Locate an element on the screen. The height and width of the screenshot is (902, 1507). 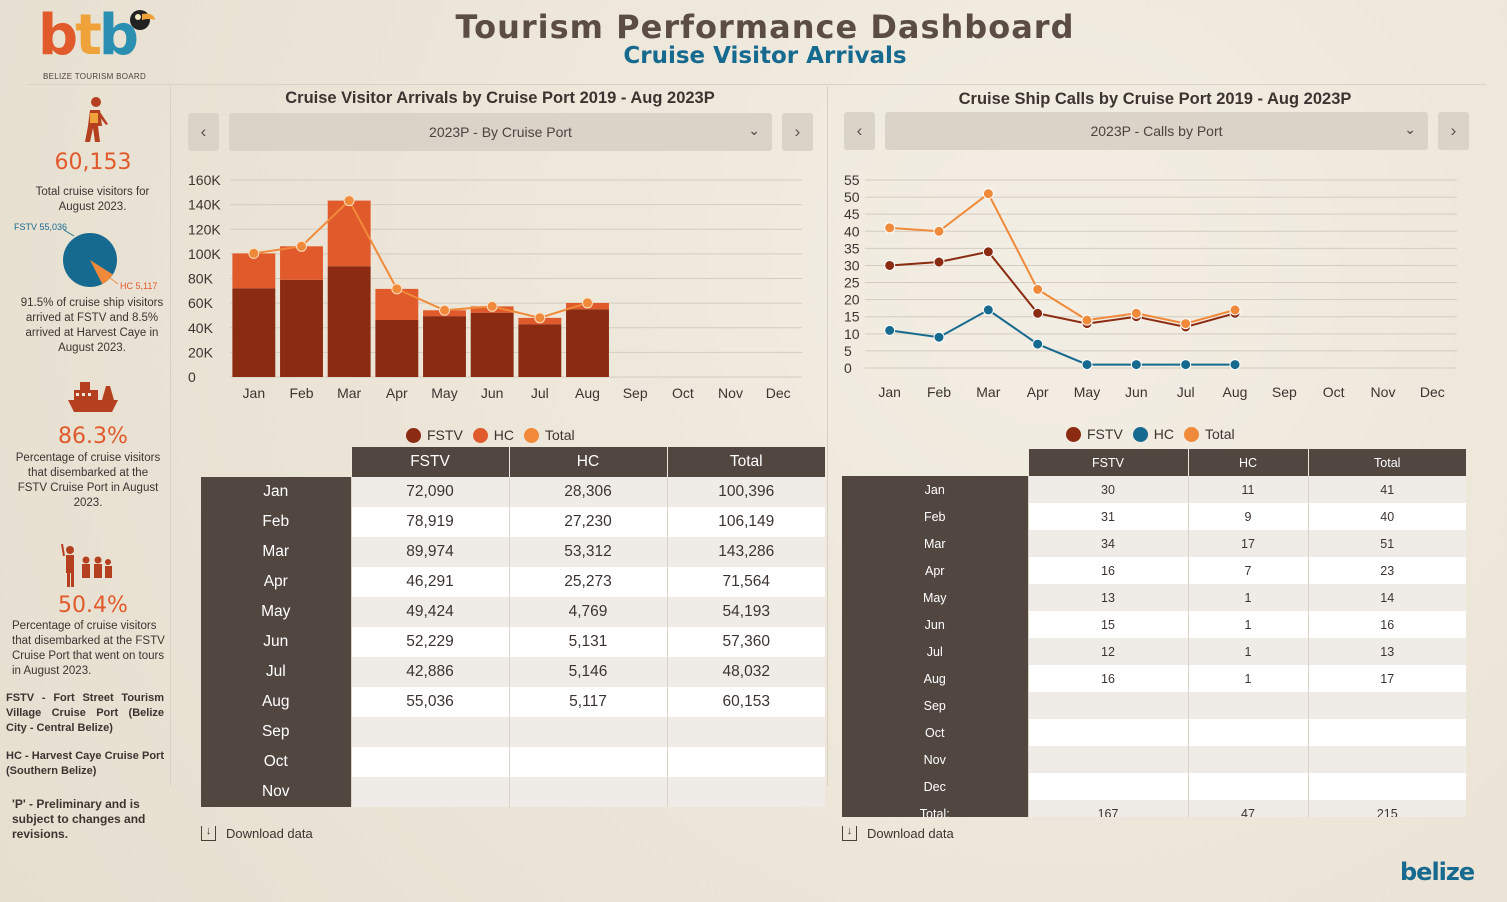
column-header: FSTV is located at coordinates (1107, 462).